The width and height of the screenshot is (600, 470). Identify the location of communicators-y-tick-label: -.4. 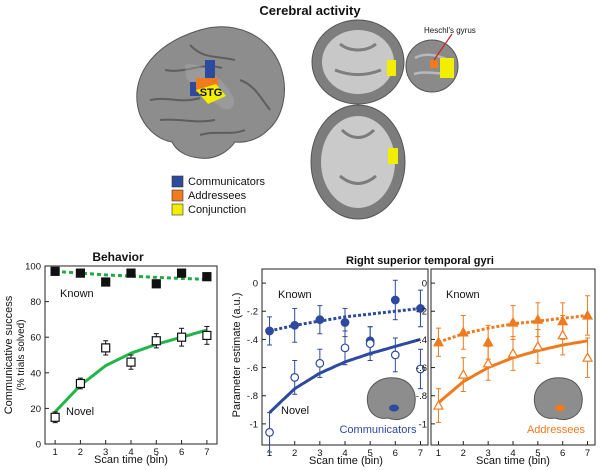
(252, 340).